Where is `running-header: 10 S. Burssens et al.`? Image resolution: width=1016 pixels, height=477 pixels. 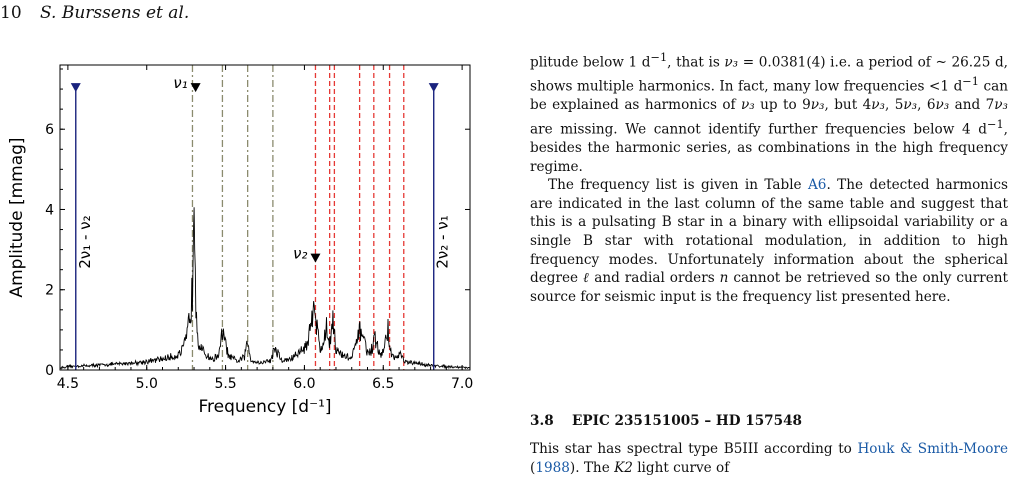
running-header: 10 S. Burssens et al. is located at coordinates (94, 13).